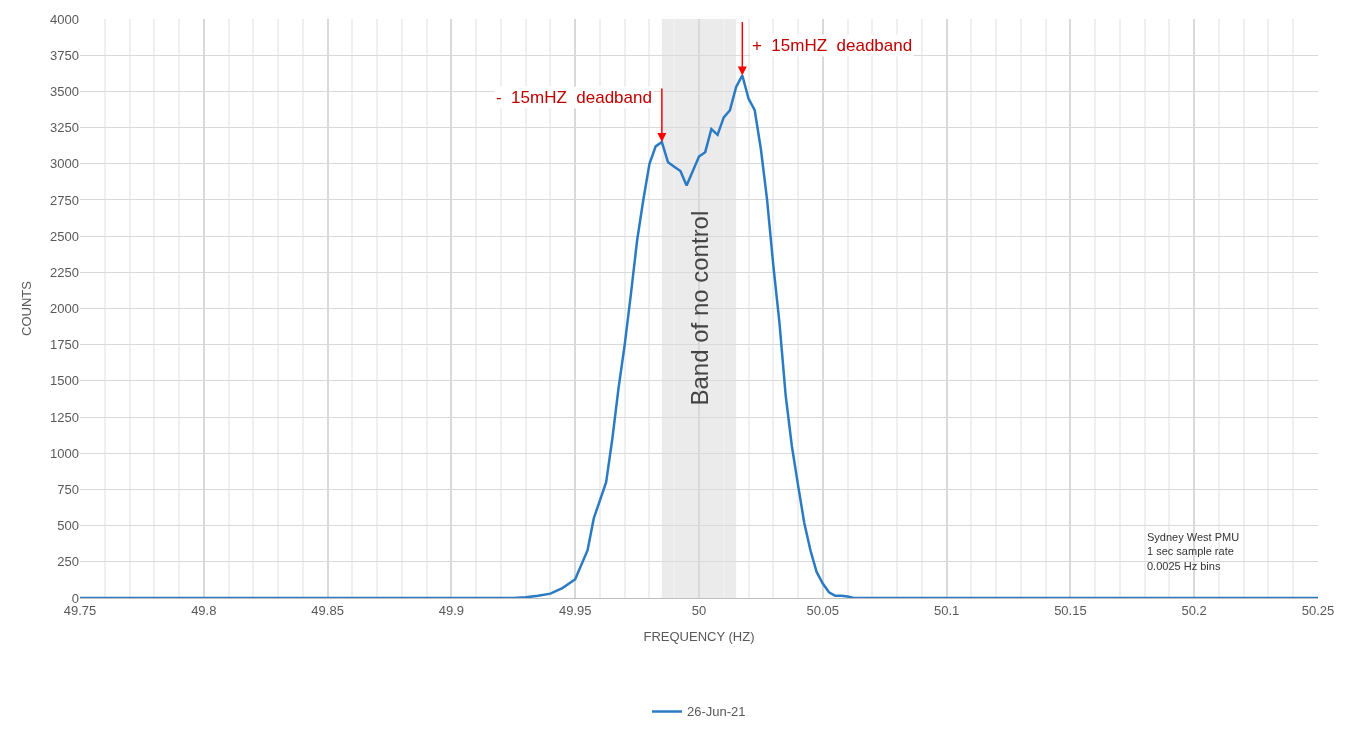 This screenshot has height=738, width=1348. Describe the element at coordinates (64, 200) in the screenshot. I see `y-tick-label: 2750` at that location.